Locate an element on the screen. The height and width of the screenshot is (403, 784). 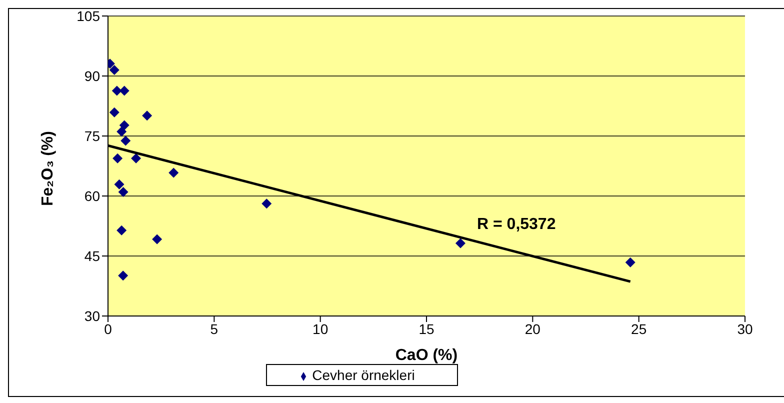
x-tick-label: 20 is located at coordinates (532, 328).